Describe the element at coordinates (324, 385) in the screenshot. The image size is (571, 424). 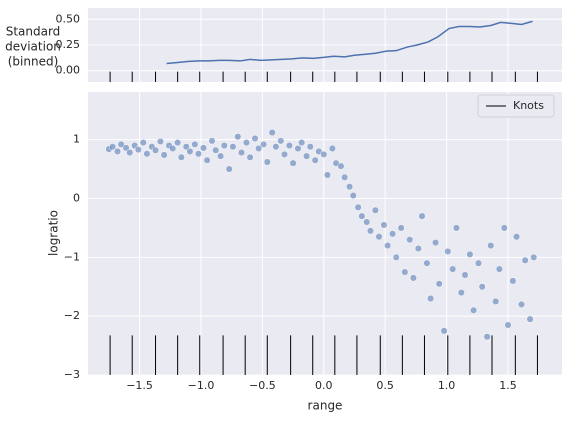
I see `x-tick-label: 0.0` at that location.